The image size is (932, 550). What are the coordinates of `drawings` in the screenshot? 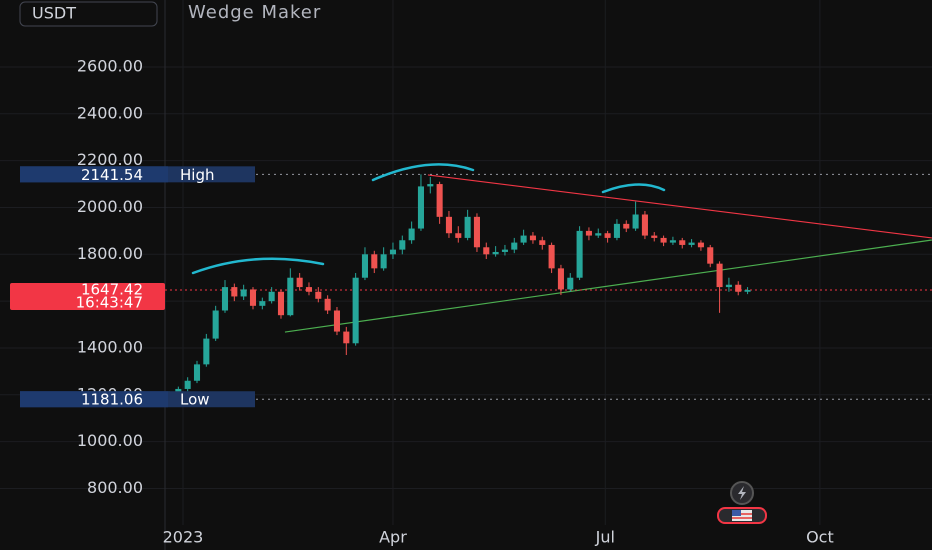 It's located at (428, 219).